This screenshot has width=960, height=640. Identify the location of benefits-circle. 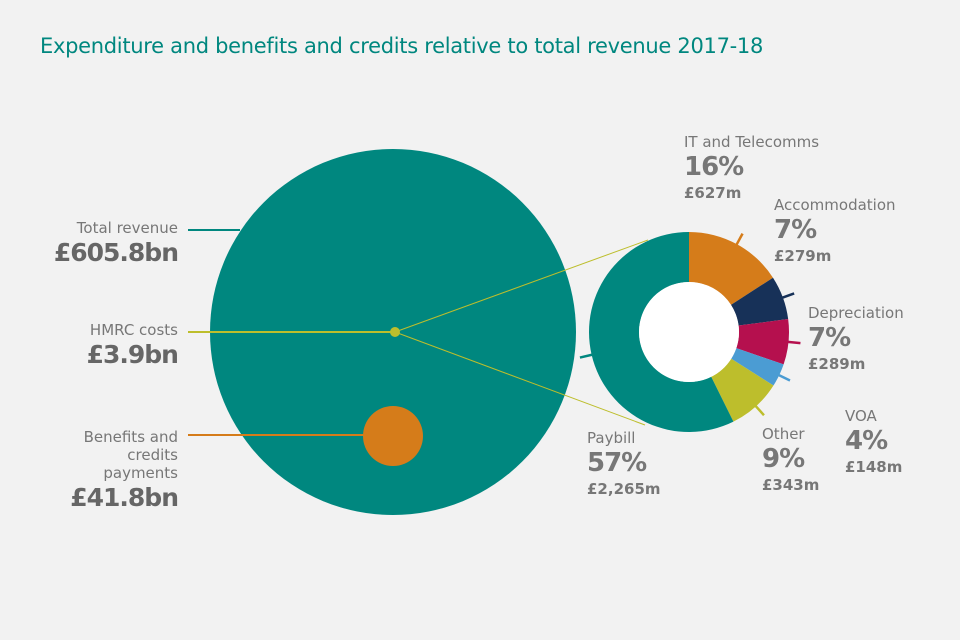
(393, 436).